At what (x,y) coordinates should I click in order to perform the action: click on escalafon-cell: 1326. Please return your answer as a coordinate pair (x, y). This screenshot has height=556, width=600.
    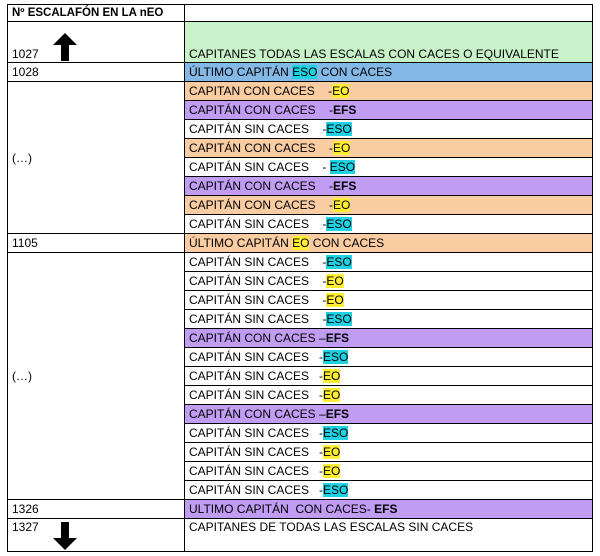
    Looking at the image, I should click on (96, 509).